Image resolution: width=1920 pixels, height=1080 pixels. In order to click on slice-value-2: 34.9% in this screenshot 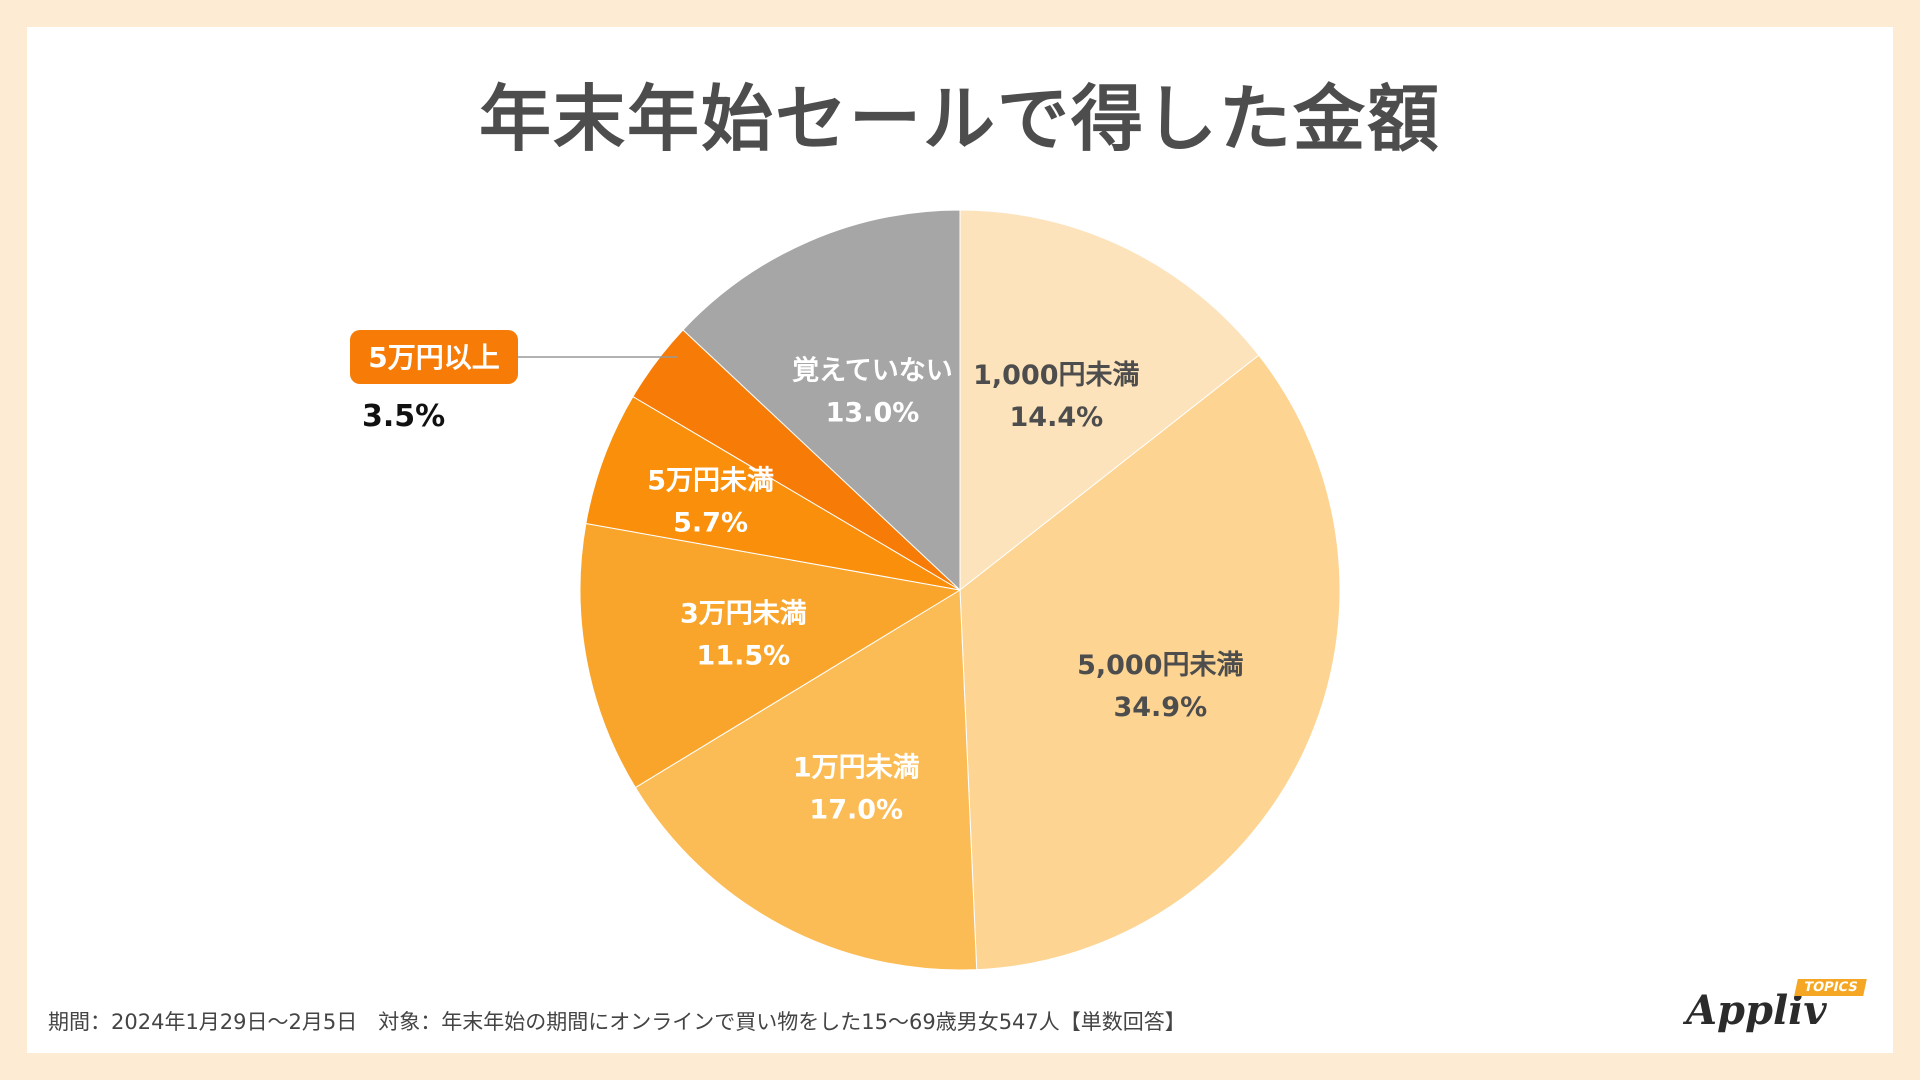, I will do `click(1160, 707)`.